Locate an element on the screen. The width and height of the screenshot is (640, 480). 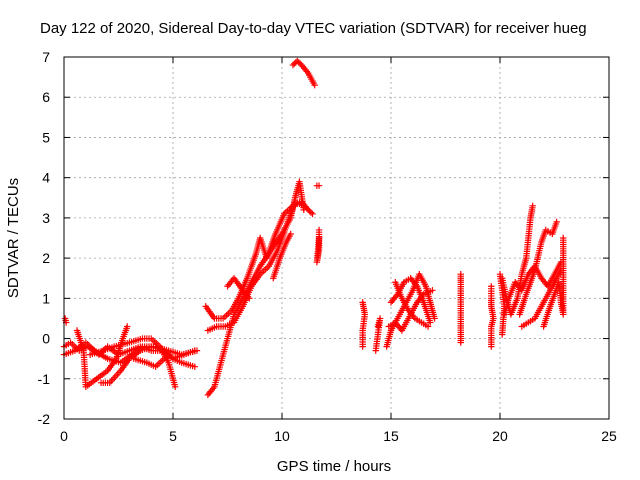
y-tick-label: 2 is located at coordinates (46, 258).